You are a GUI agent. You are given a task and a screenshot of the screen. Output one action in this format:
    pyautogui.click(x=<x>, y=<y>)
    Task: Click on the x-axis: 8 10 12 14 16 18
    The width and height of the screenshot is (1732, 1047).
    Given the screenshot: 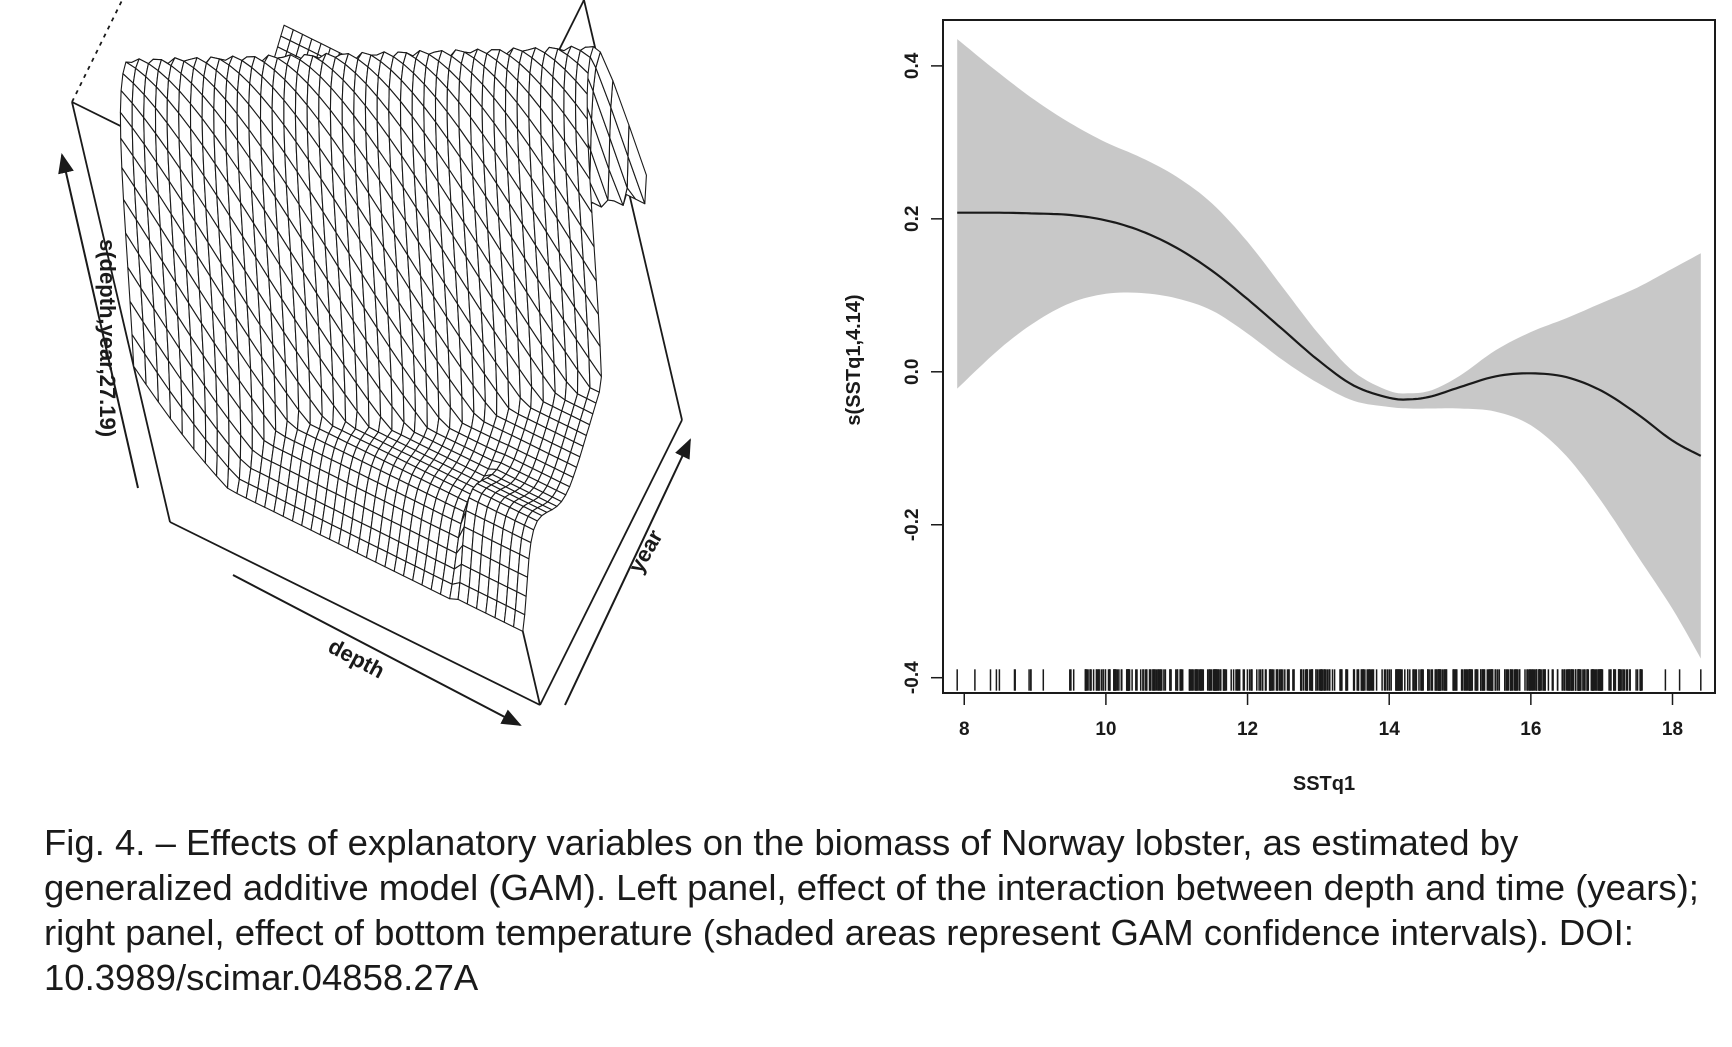 What is the action you would take?
    pyautogui.click(x=1321, y=716)
    